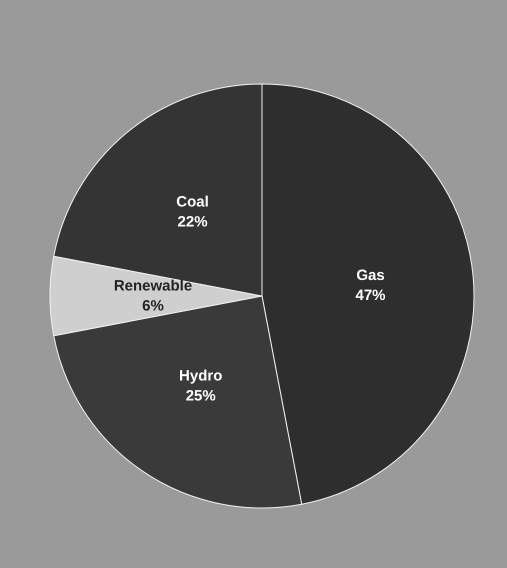 The width and height of the screenshot is (507, 568). I want to click on data-label: 6%, so click(153, 306).